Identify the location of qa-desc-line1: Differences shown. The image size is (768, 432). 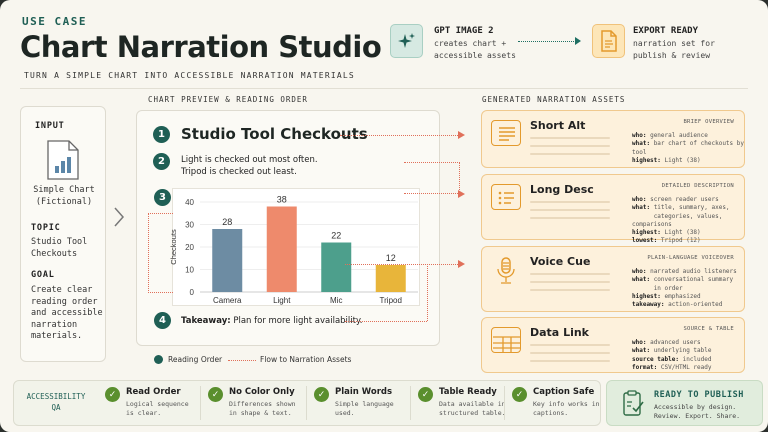
(262, 404).